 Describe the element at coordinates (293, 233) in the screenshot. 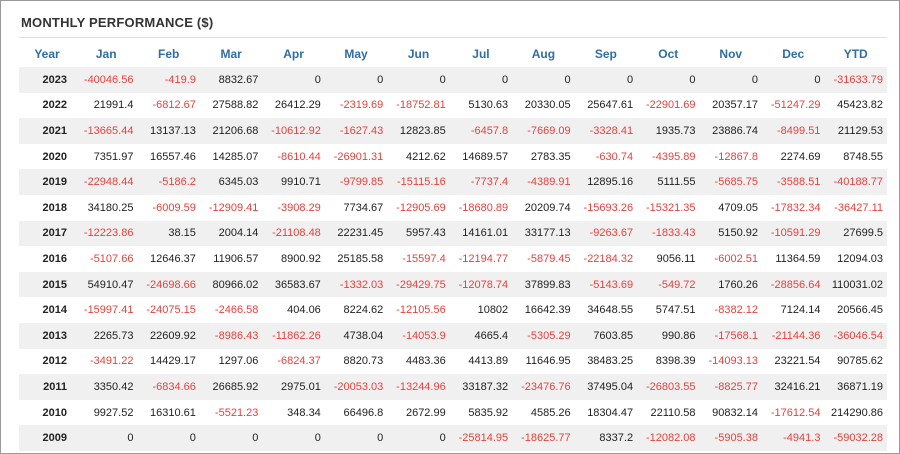

I see `month-value-cell: -21108.48` at that location.